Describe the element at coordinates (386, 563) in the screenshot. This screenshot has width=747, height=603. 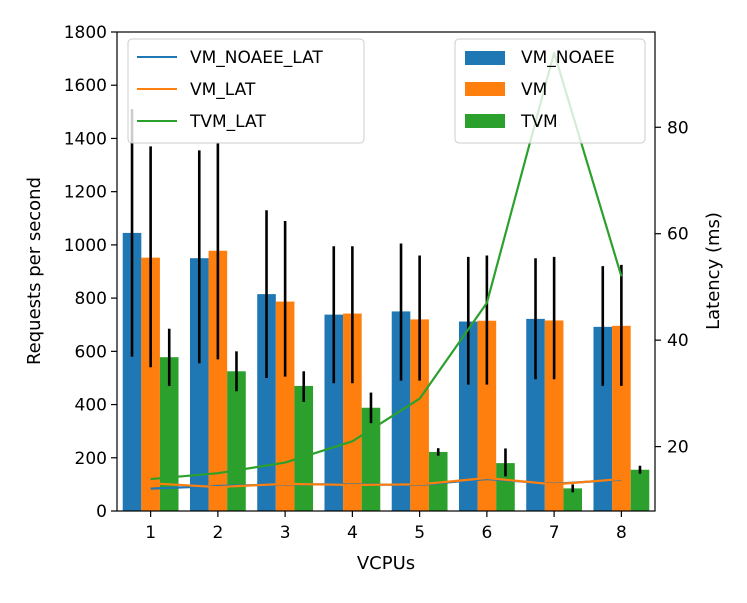
I see `x-axis-label: VCPUs` at that location.